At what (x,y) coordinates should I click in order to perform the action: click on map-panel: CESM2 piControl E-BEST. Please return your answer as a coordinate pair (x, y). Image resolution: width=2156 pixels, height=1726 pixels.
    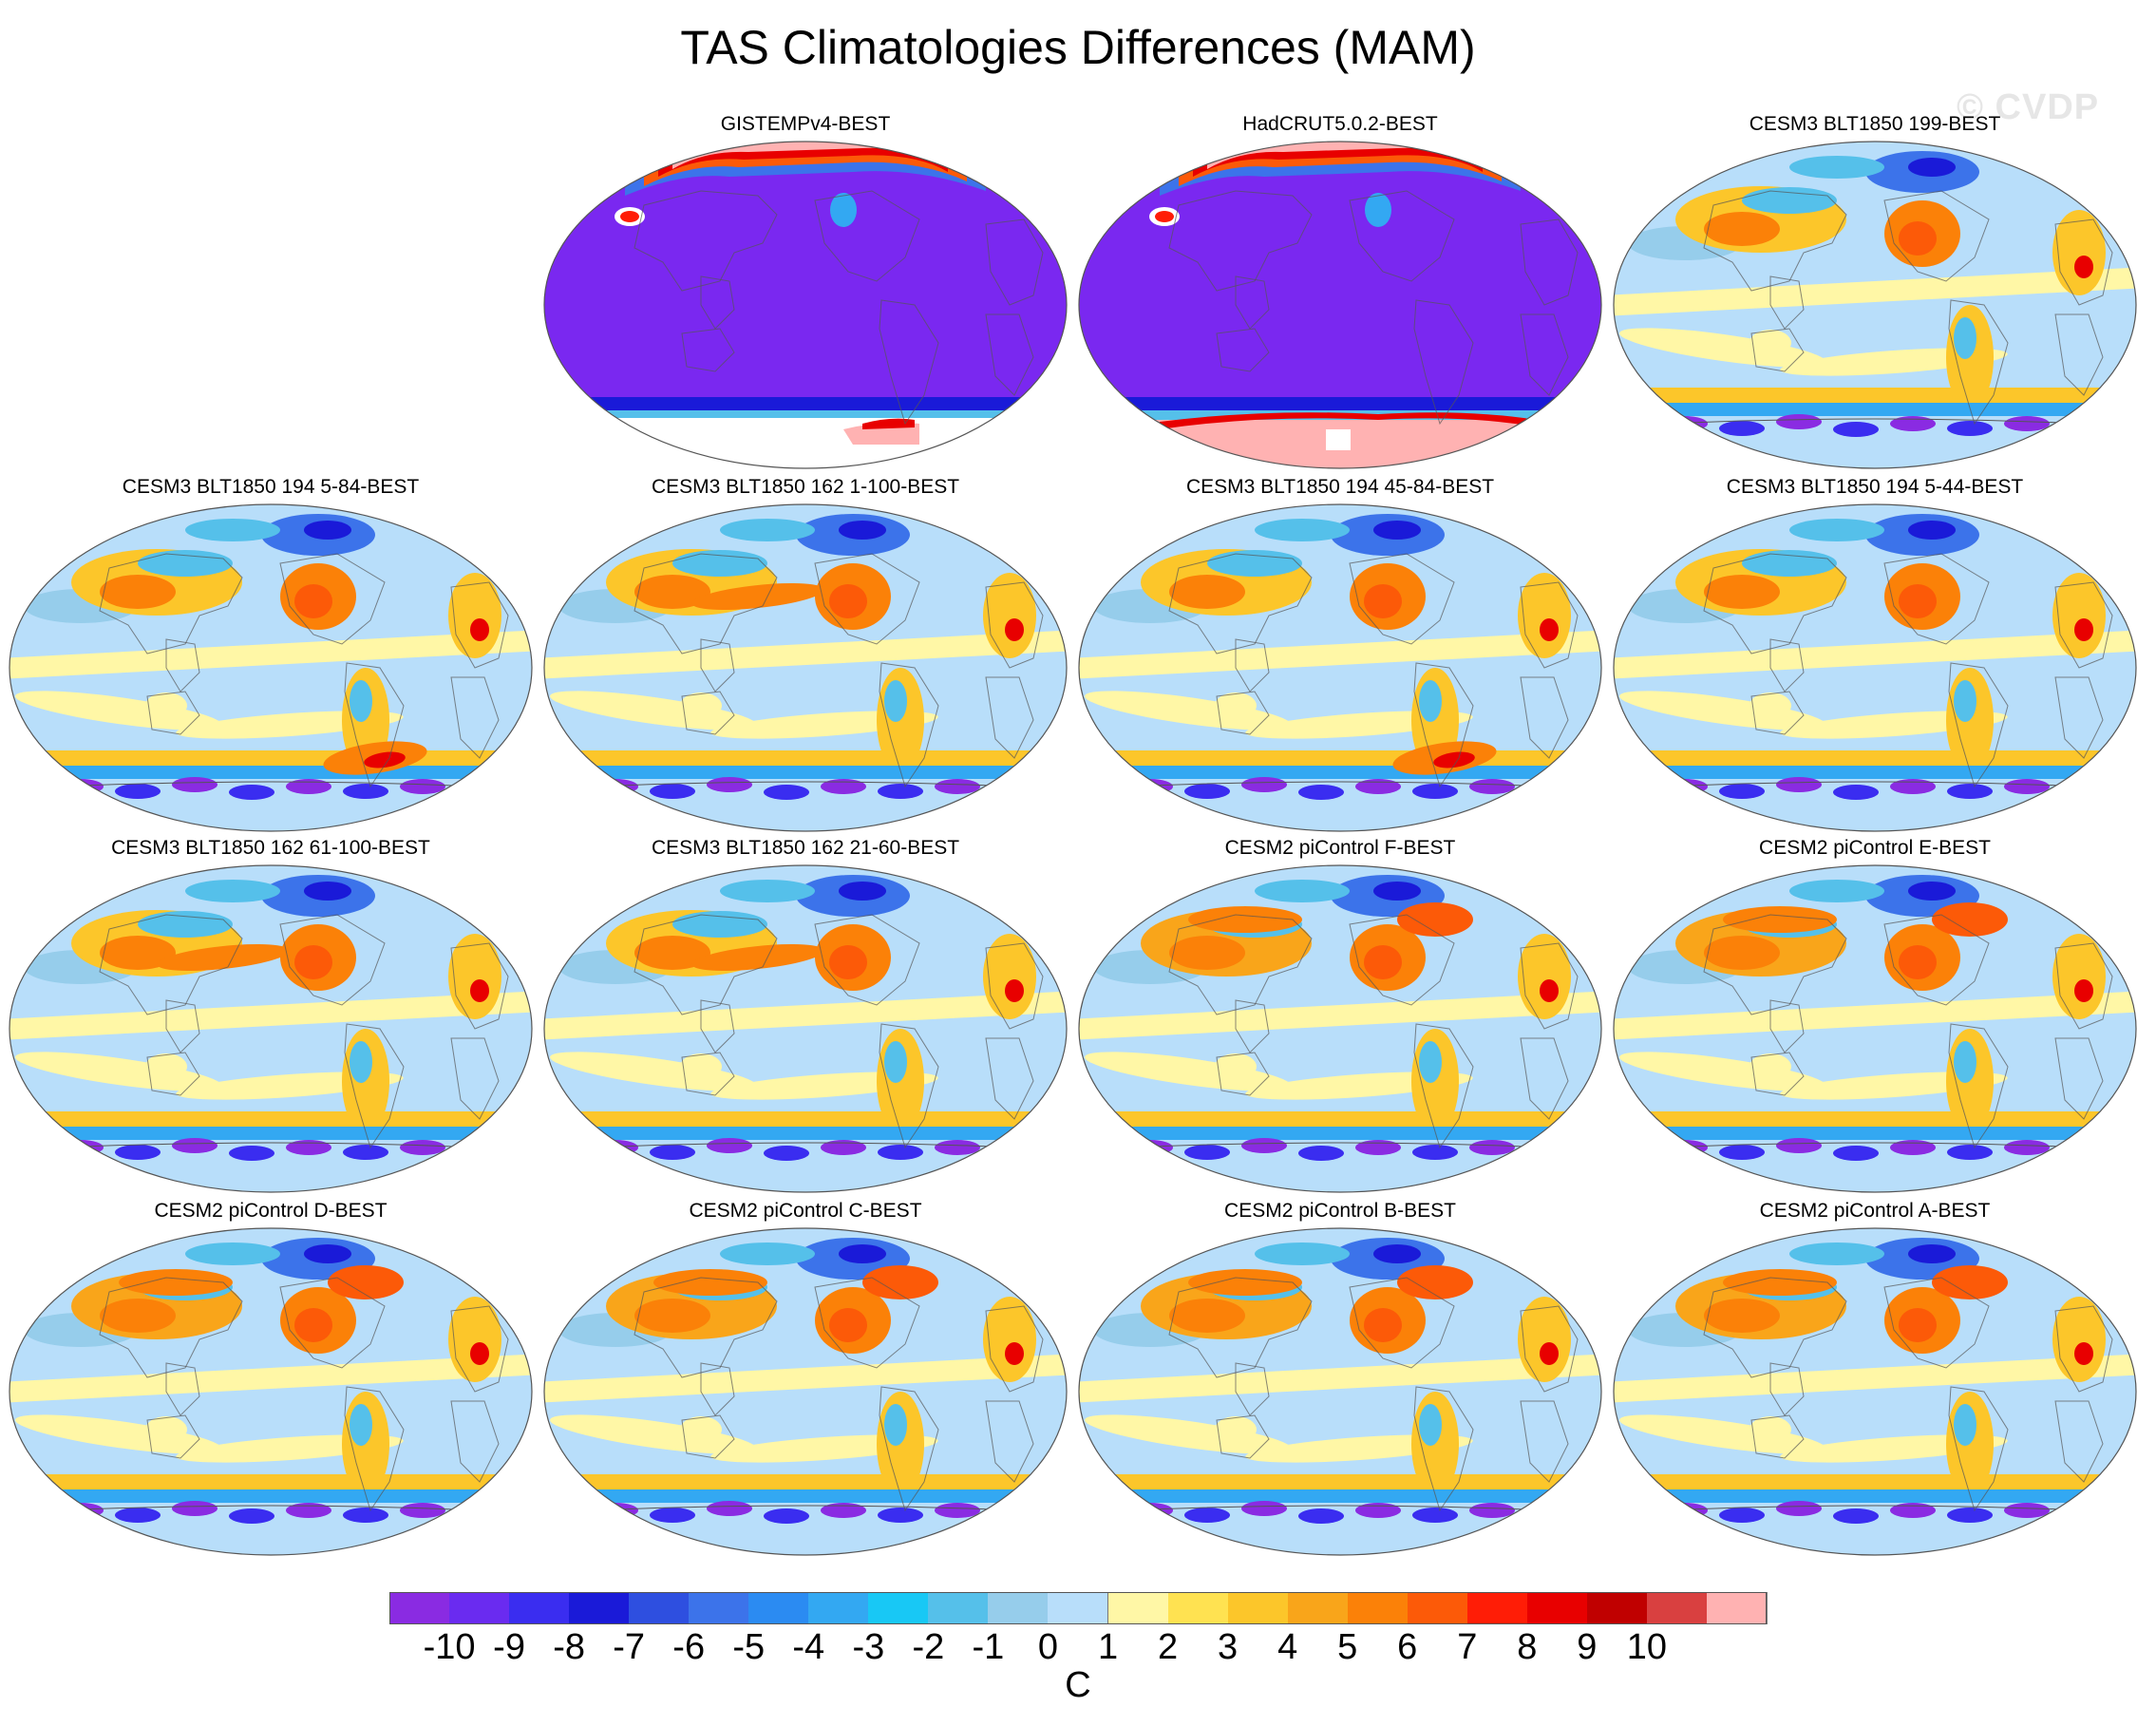
    Looking at the image, I should click on (1875, 1016).